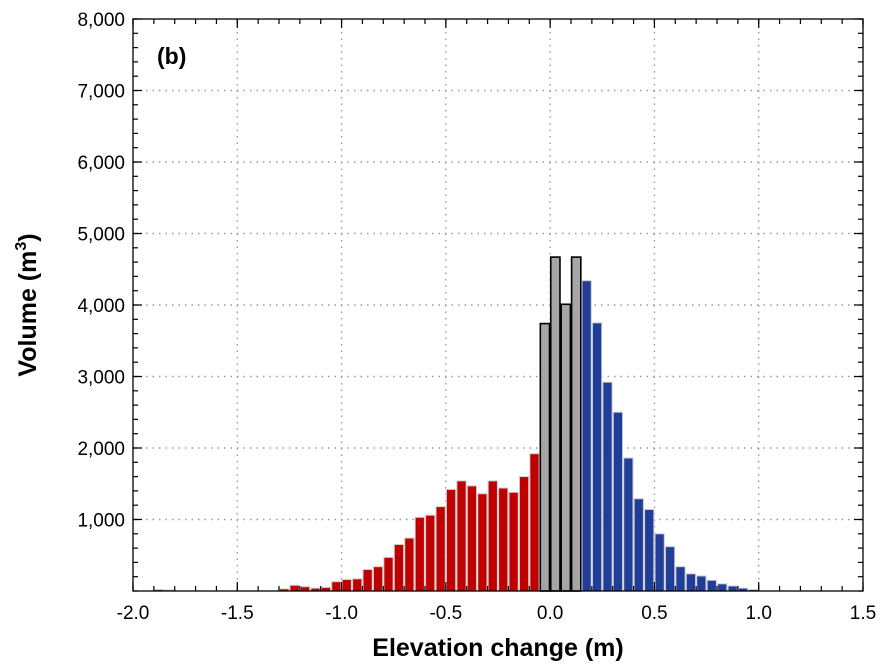 The image size is (887, 668). Describe the element at coordinates (759, 613) in the screenshot. I see `x-tick-label-6: 1.0` at that location.